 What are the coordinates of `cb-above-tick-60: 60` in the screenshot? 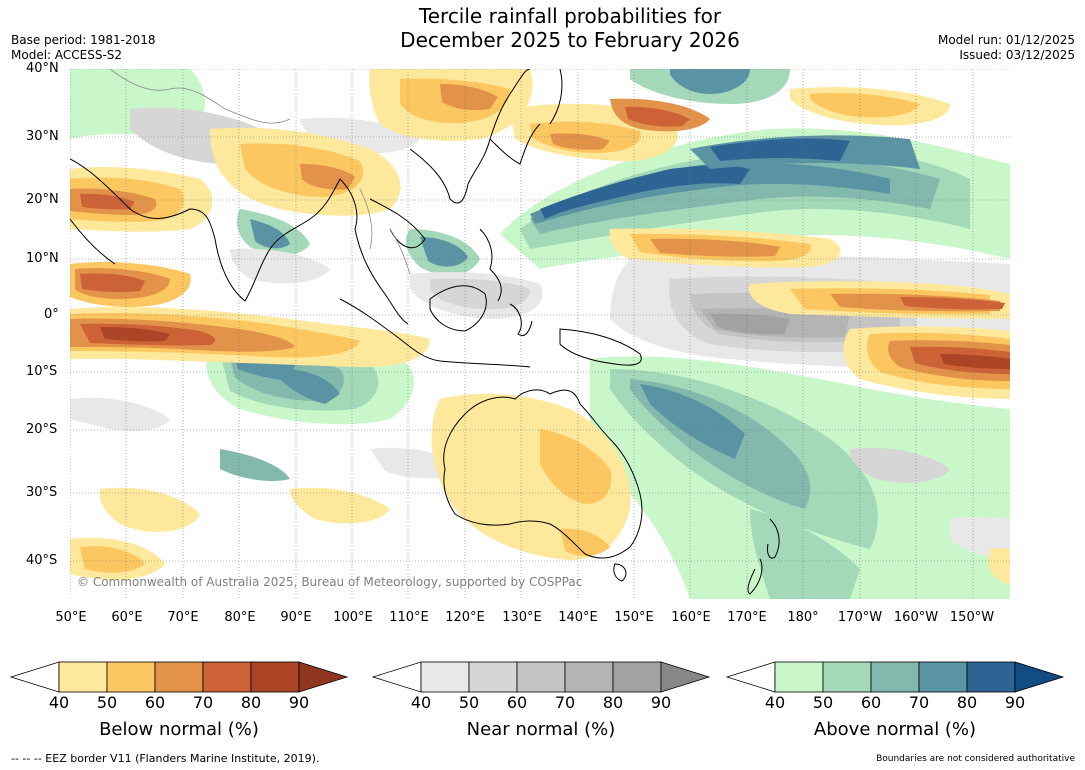 It's located at (871, 702).